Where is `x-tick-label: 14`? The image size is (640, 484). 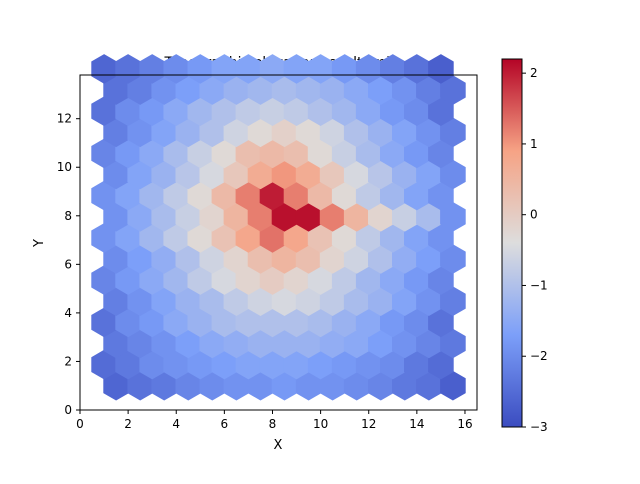
x-tick-label: 14 is located at coordinates (416, 424).